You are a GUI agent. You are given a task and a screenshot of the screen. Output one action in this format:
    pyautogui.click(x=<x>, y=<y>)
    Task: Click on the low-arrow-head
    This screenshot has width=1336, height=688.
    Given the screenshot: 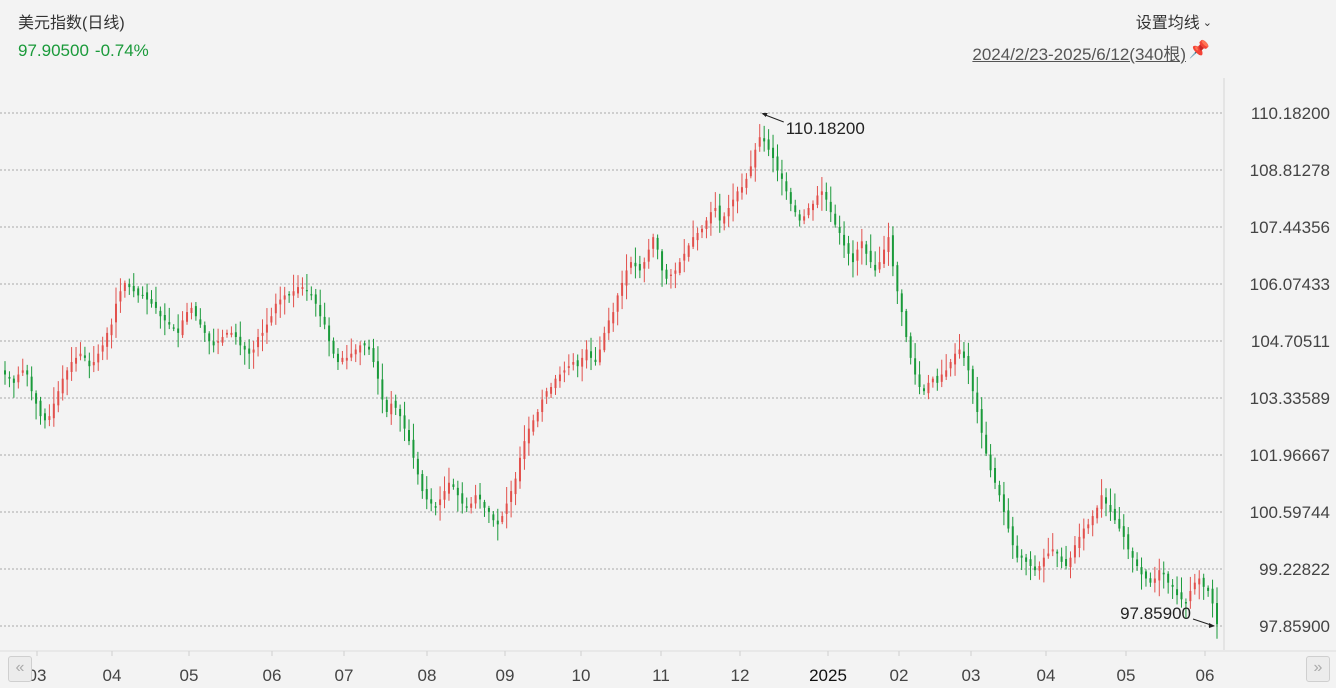 What is the action you would take?
    pyautogui.click(x=1212, y=625)
    